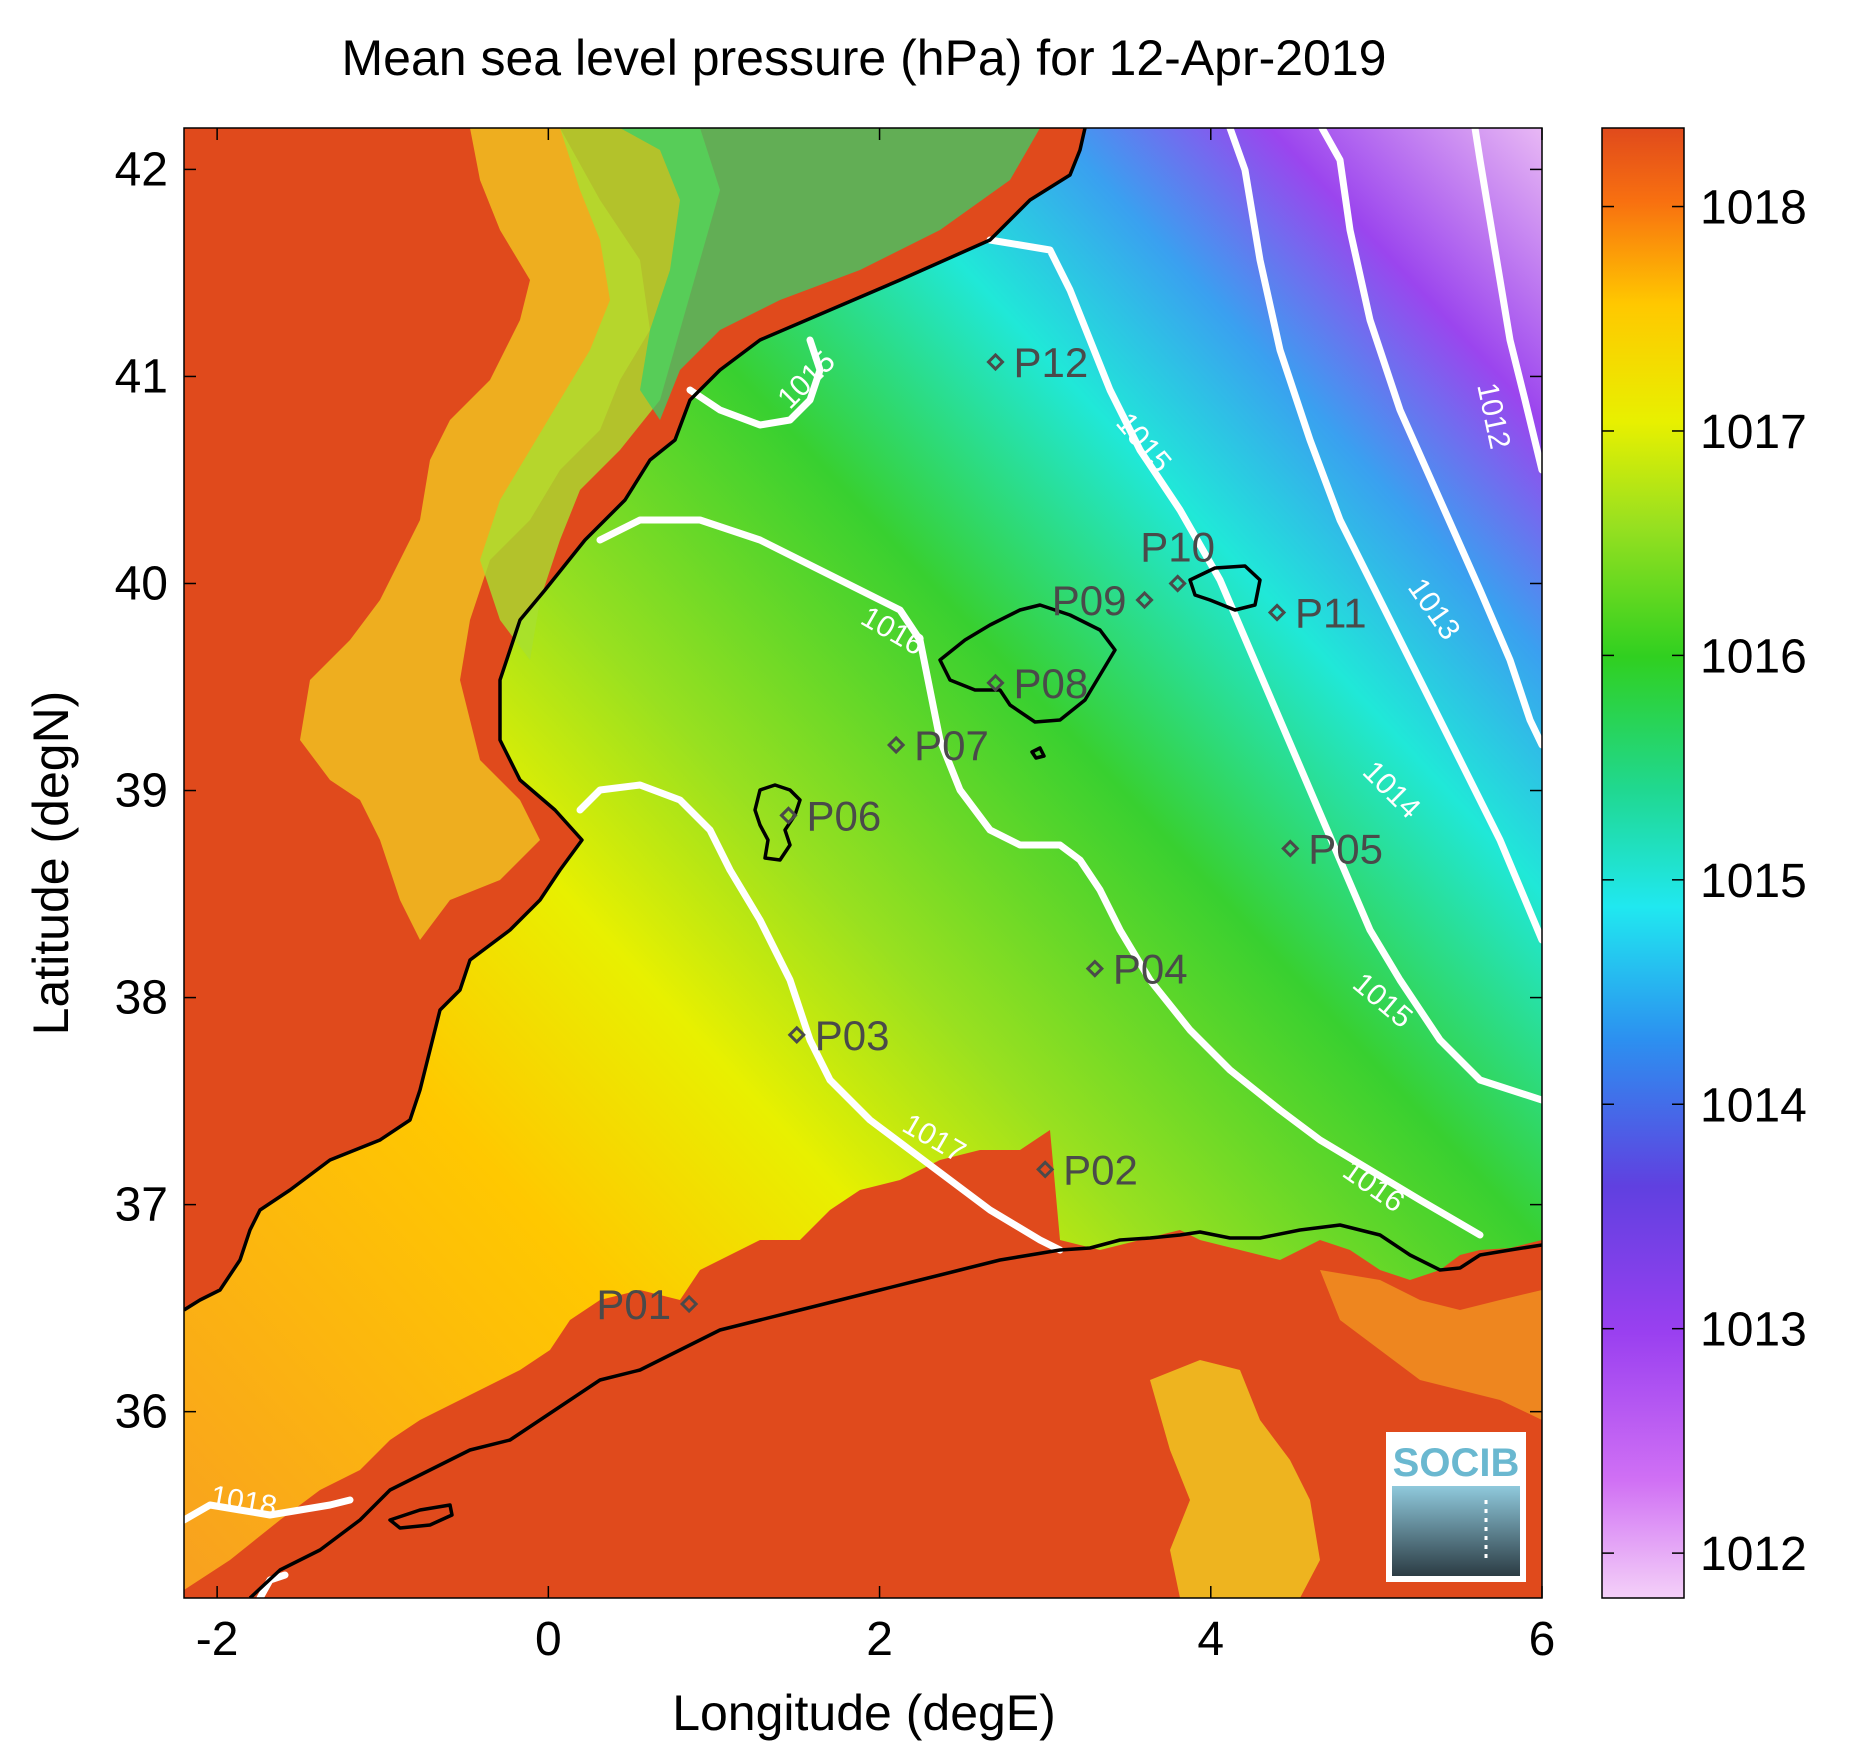 The image size is (1854, 1758). What do you see at coordinates (1177, 546) in the screenshot?
I see `station-label: P10` at bounding box center [1177, 546].